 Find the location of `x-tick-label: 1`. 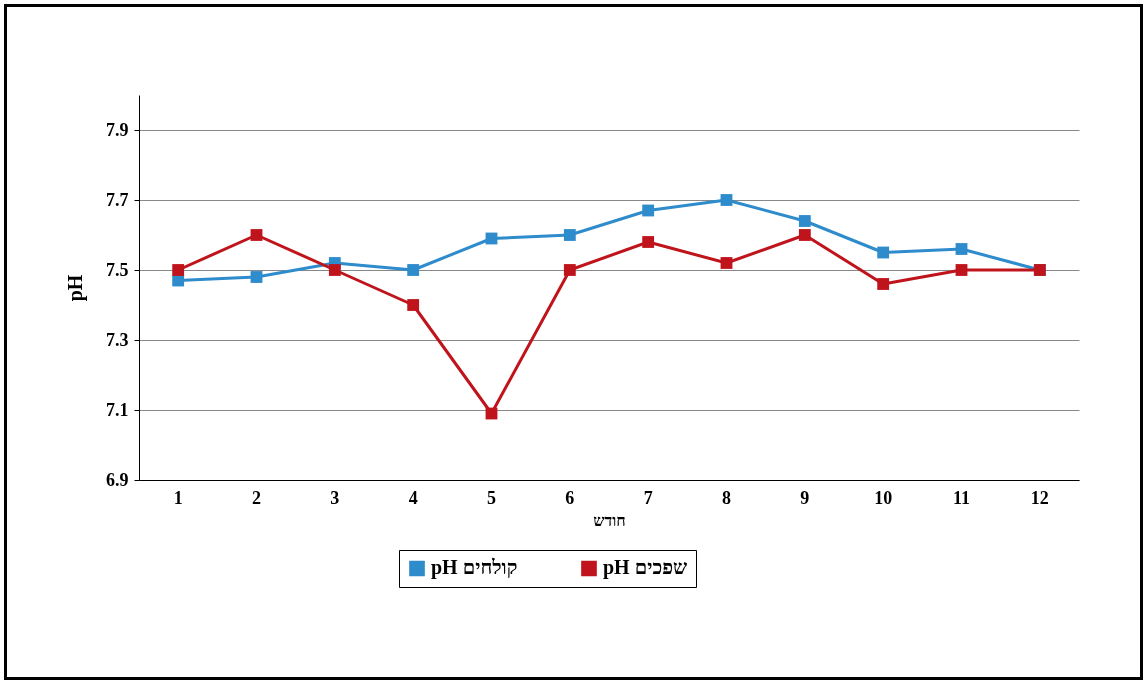

x-tick-label: 1 is located at coordinates (178, 498).